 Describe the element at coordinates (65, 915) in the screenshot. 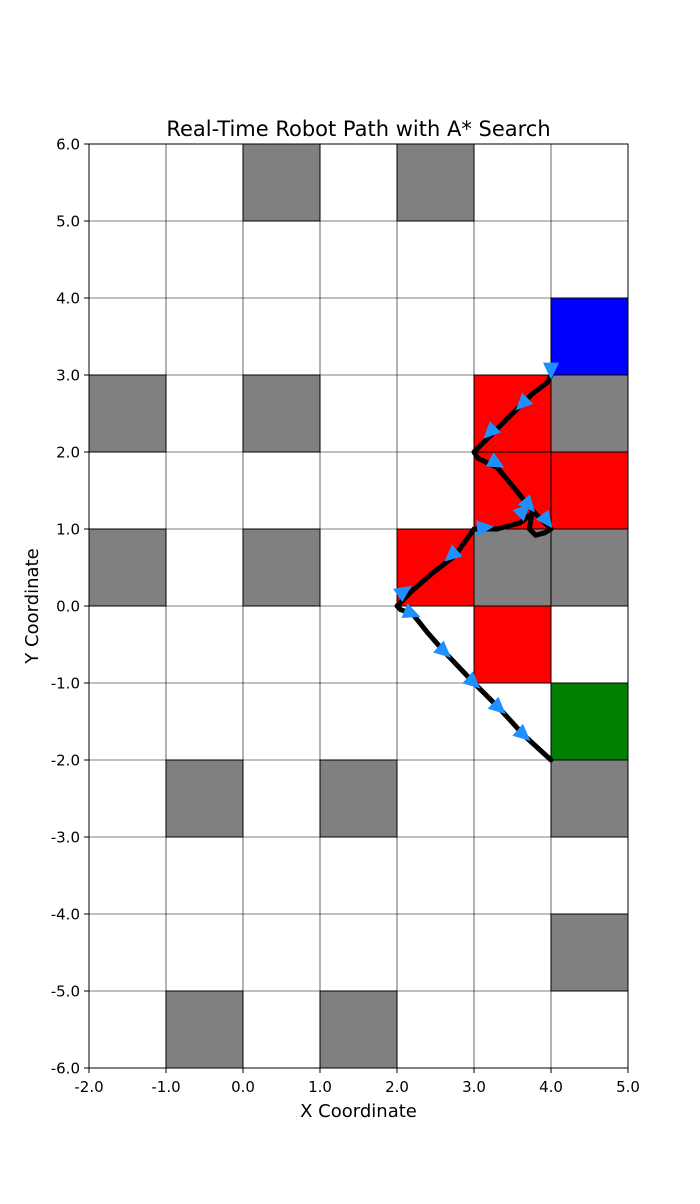

I see `y-tick-label: -4.0` at that location.